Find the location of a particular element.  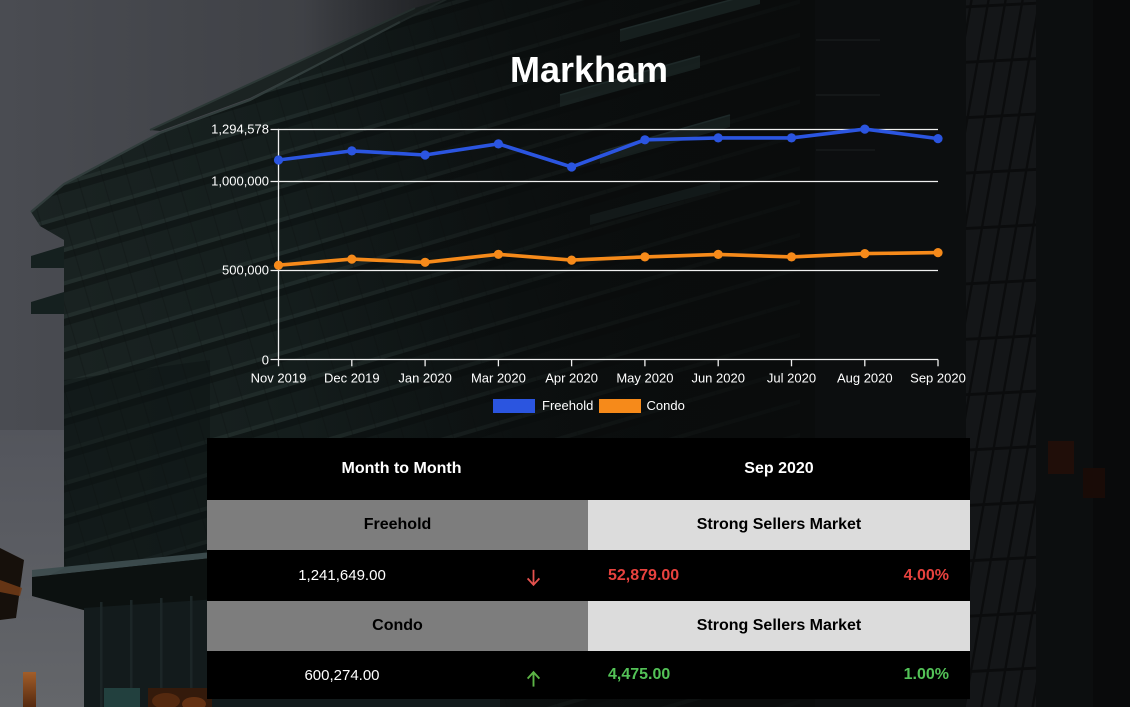

svg-text: 500,000 is located at coordinates (245, 270).